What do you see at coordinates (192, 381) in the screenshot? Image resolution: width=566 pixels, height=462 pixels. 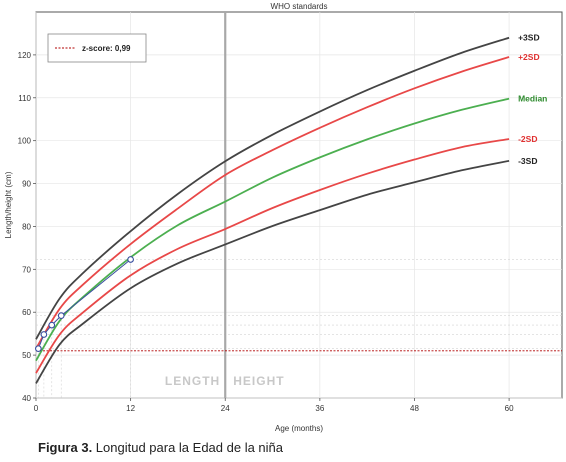 I see `phase-label-length: LENGTH` at bounding box center [192, 381].